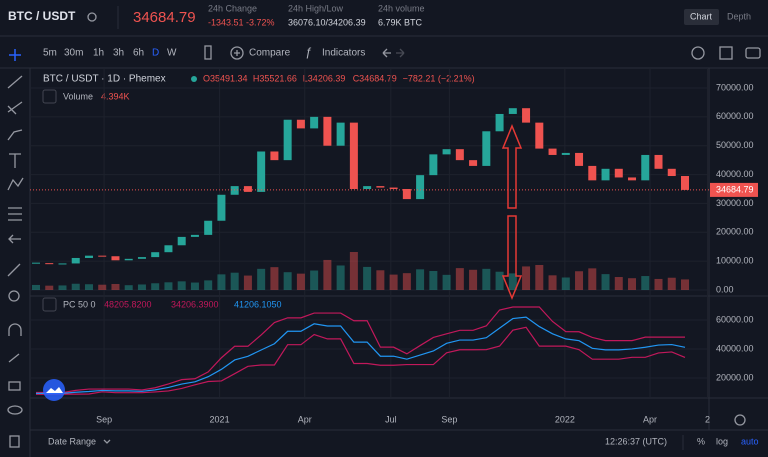 This screenshot has height=457, width=768. I want to click on pc-tick-label: 60000.00, so click(735, 319).